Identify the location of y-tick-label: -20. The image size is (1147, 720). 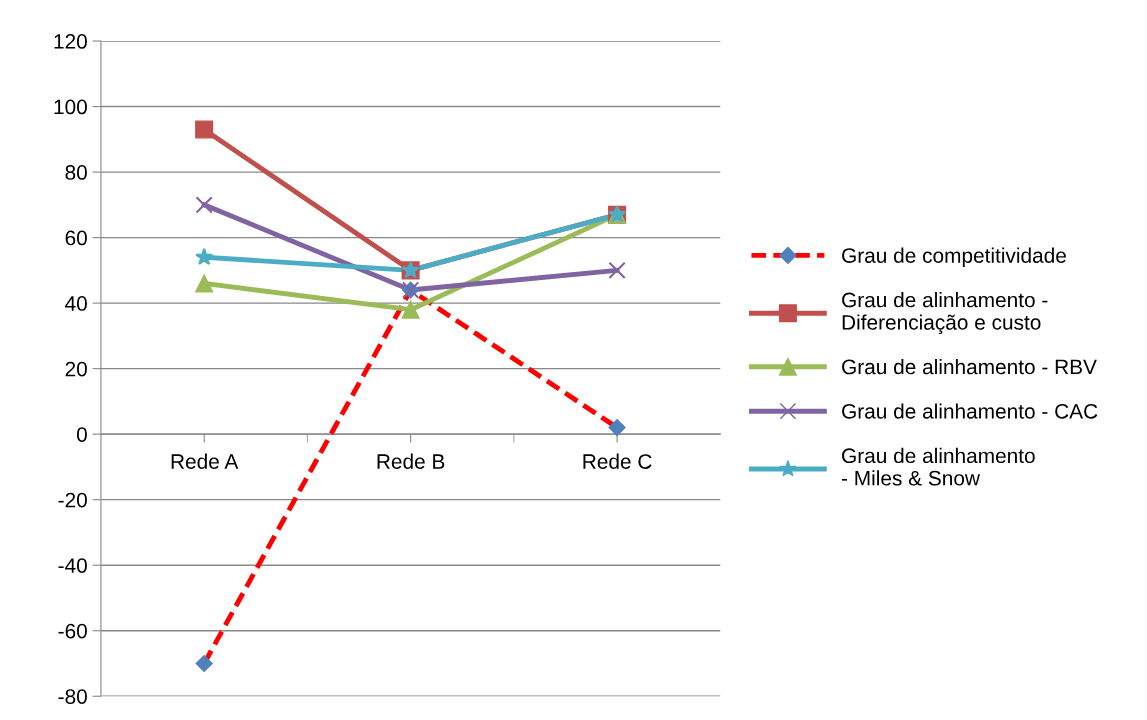
(72, 500).